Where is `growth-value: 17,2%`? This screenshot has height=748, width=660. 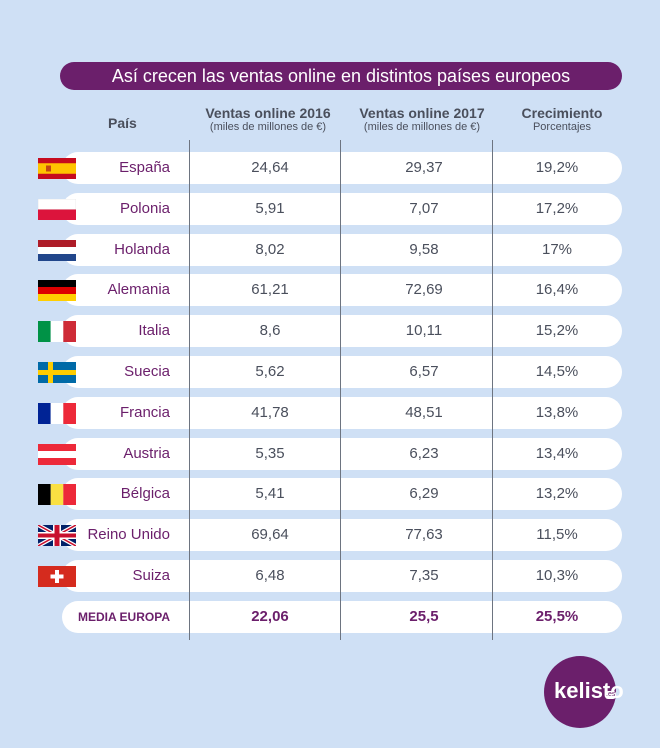 growth-value: 17,2% is located at coordinates (557, 208).